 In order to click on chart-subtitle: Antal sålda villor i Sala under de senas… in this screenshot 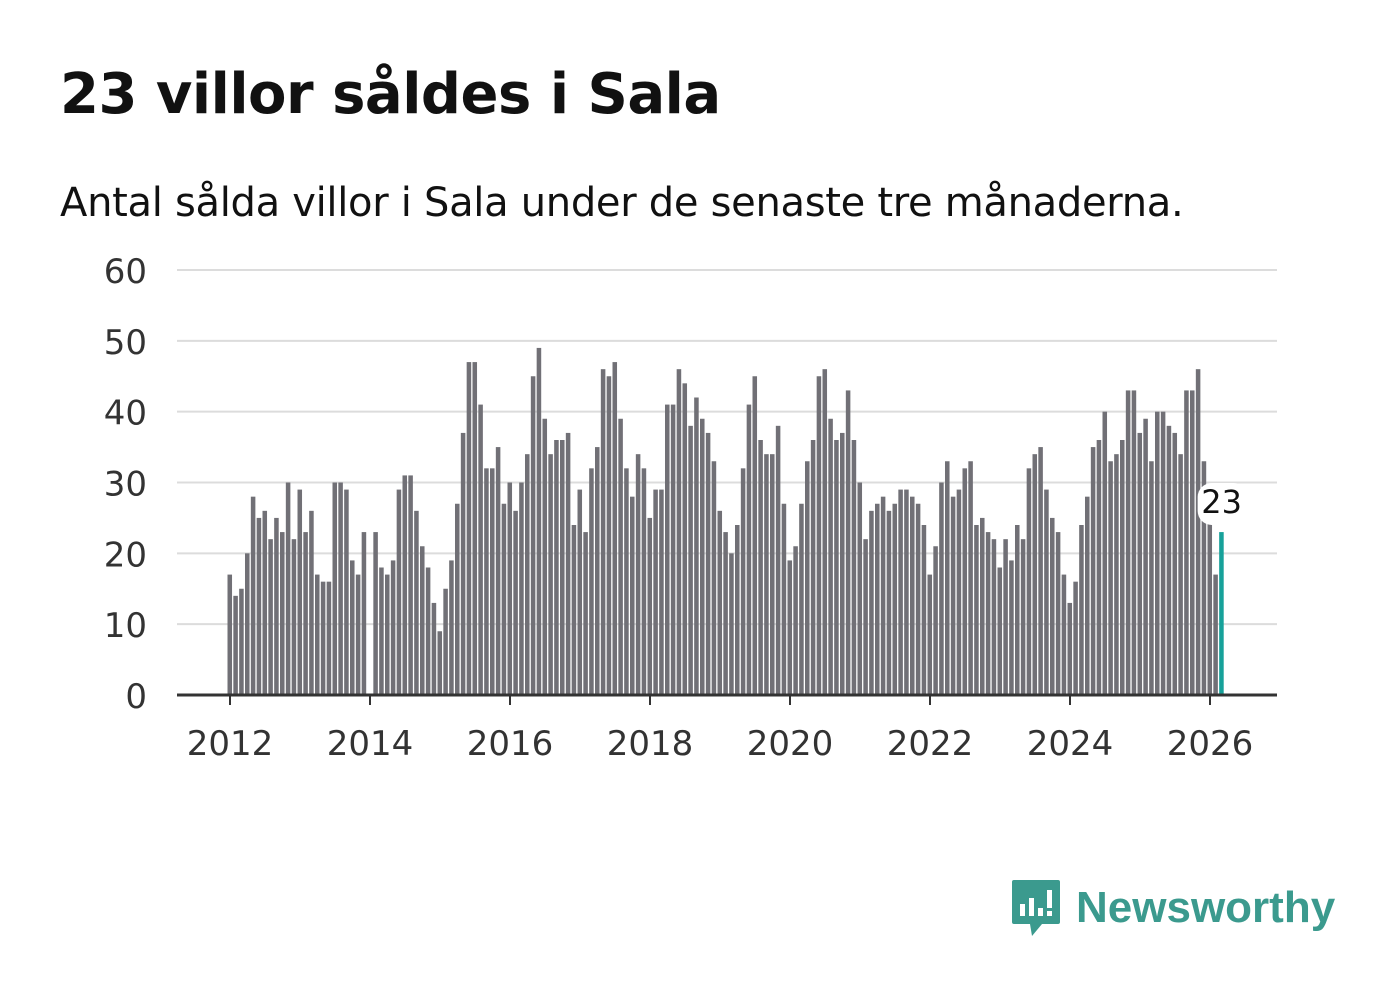, I will do `click(622, 203)`.